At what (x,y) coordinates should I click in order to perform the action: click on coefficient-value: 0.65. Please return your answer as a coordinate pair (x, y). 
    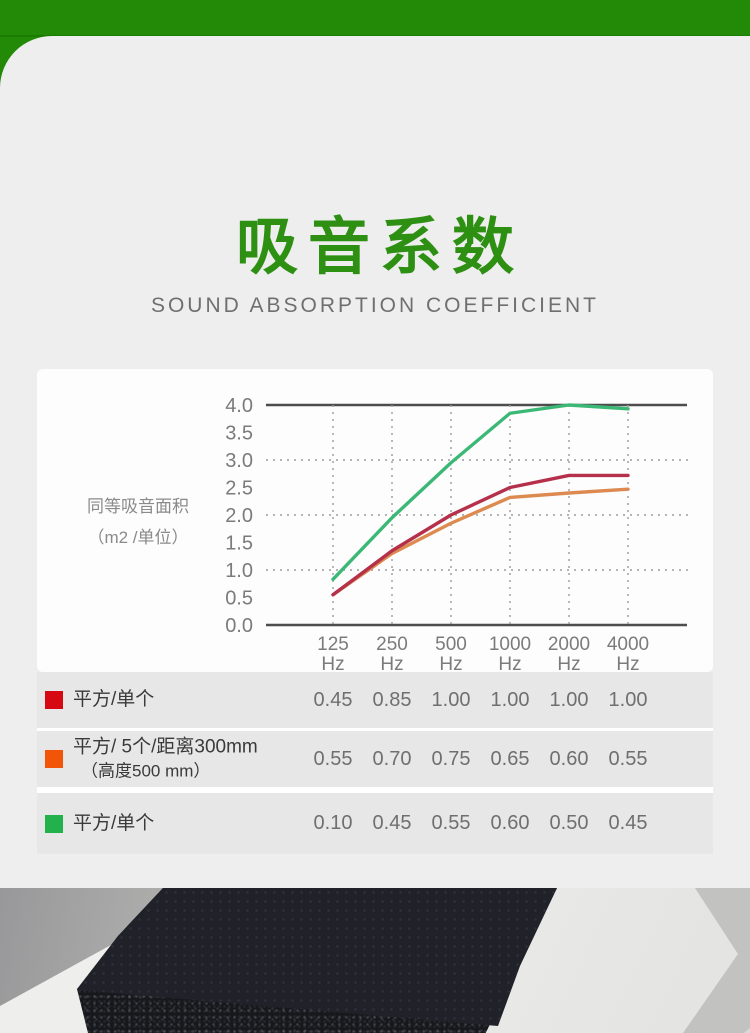
    Looking at the image, I should click on (510, 758).